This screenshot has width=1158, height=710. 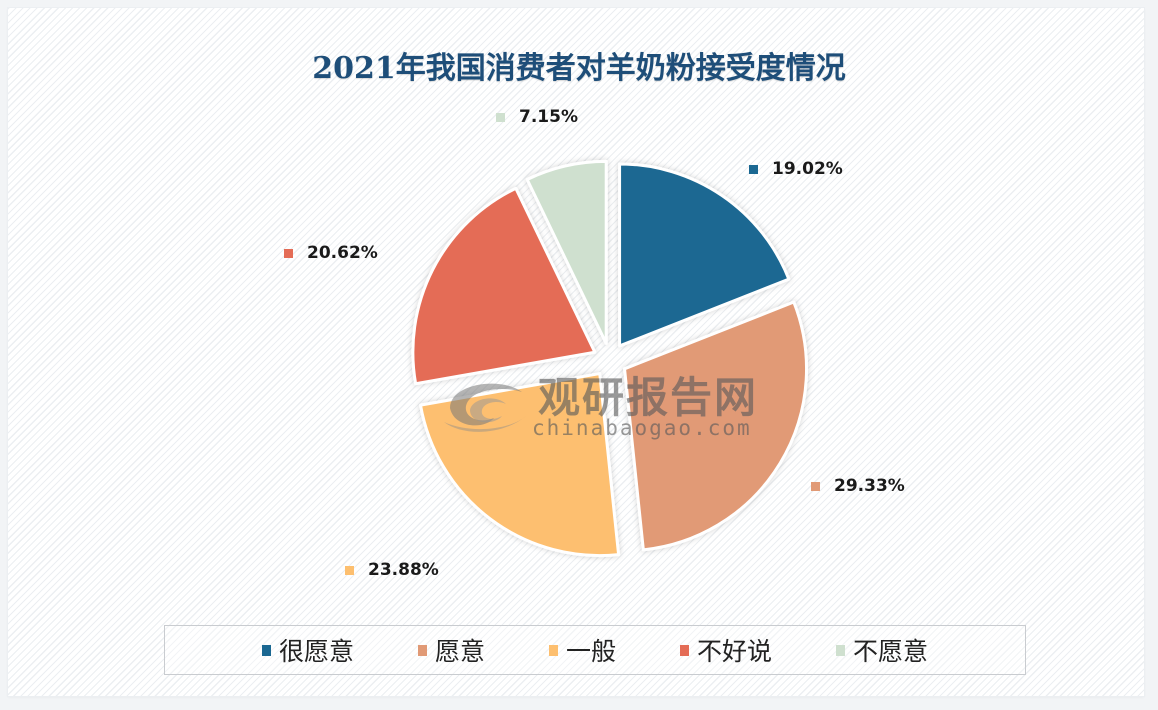 I want to click on legend-item-willing: 愿意, so click(x=451, y=650).